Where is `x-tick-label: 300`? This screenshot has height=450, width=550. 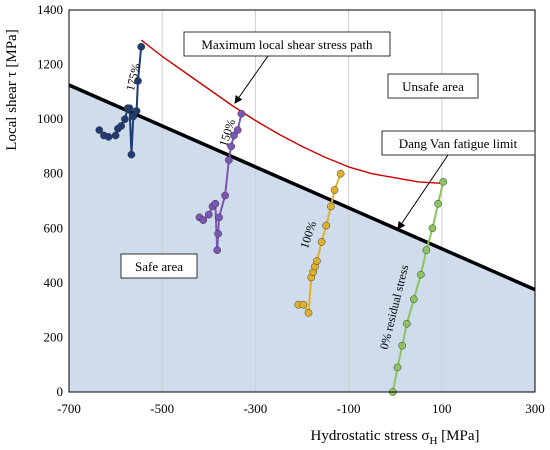 x-tick-label: 300 is located at coordinates (535, 408).